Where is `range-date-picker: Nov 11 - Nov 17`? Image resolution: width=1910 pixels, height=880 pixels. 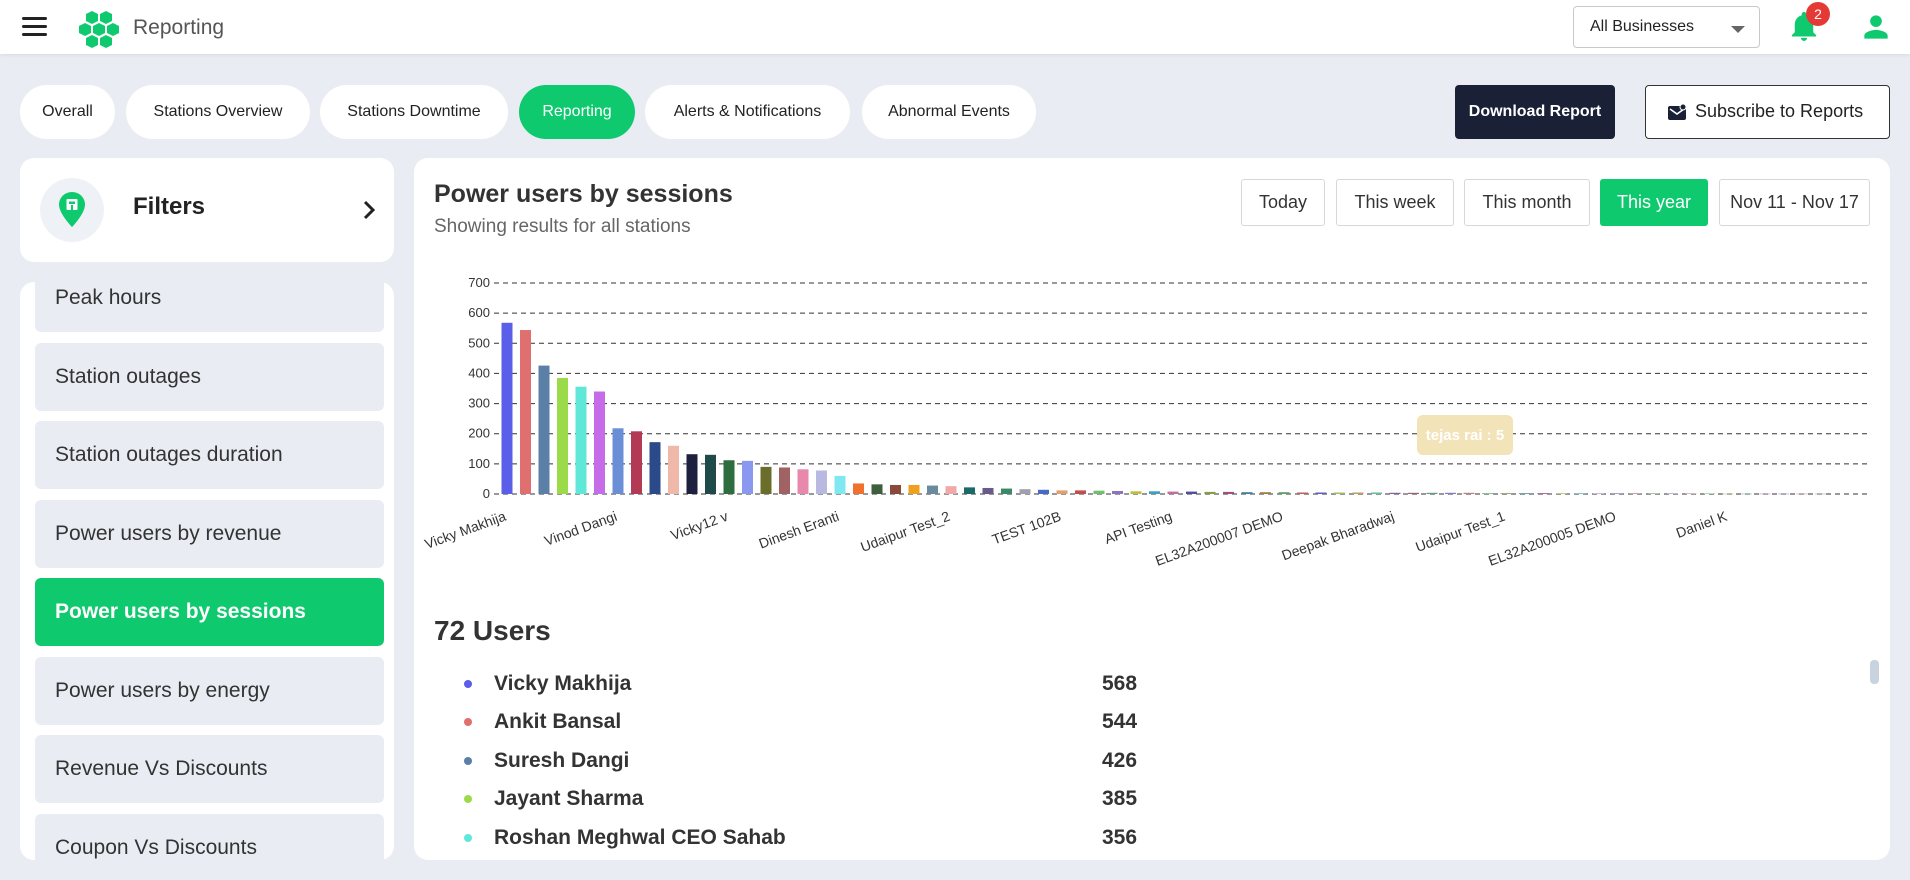 range-date-picker: Nov 11 - Nov 17 is located at coordinates (1794, 202).